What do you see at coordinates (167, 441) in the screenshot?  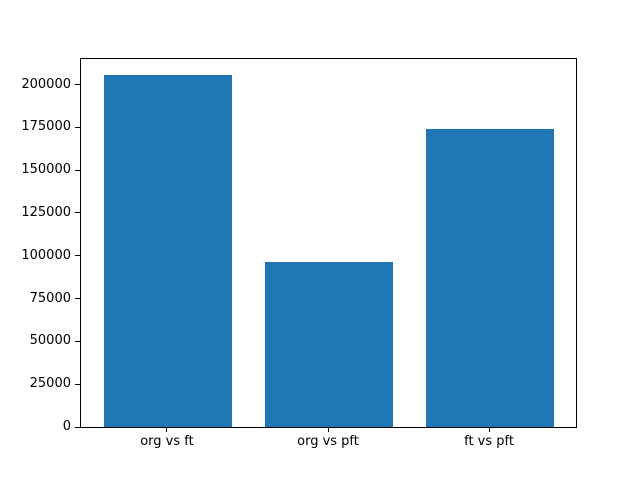 I see `x-tick-label: org vs ft` at bounding box center [167, 441].